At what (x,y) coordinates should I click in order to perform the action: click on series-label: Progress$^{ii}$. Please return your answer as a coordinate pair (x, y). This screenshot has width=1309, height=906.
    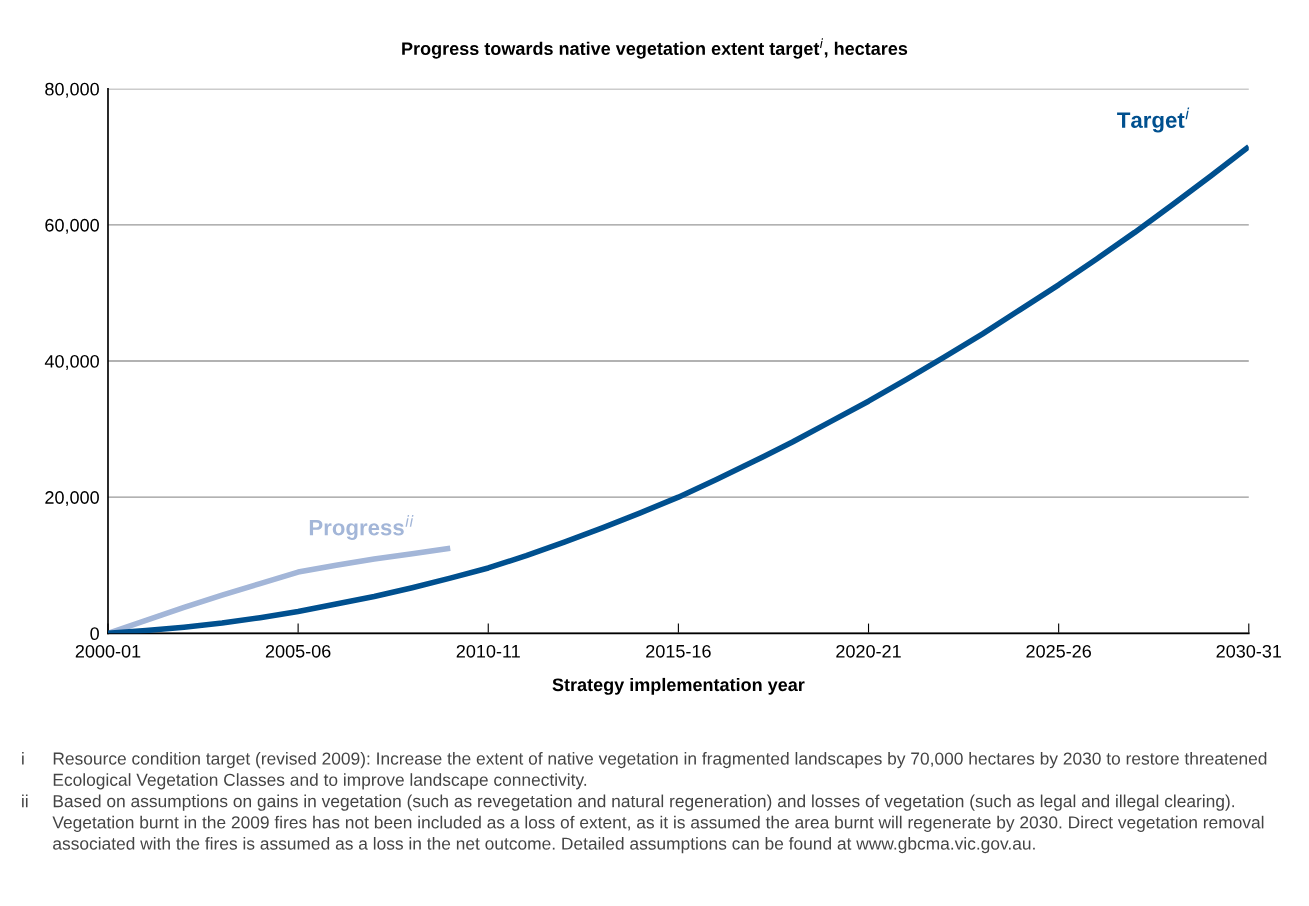
    Looking at the image, I should click on (361, 527).